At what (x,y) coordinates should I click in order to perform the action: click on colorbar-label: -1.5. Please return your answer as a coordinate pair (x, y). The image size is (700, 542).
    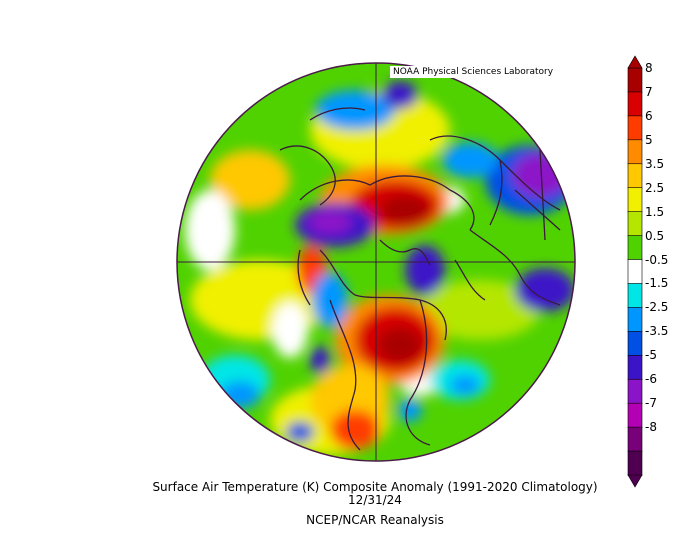
    Looking at the image, I should click on (657, 283).